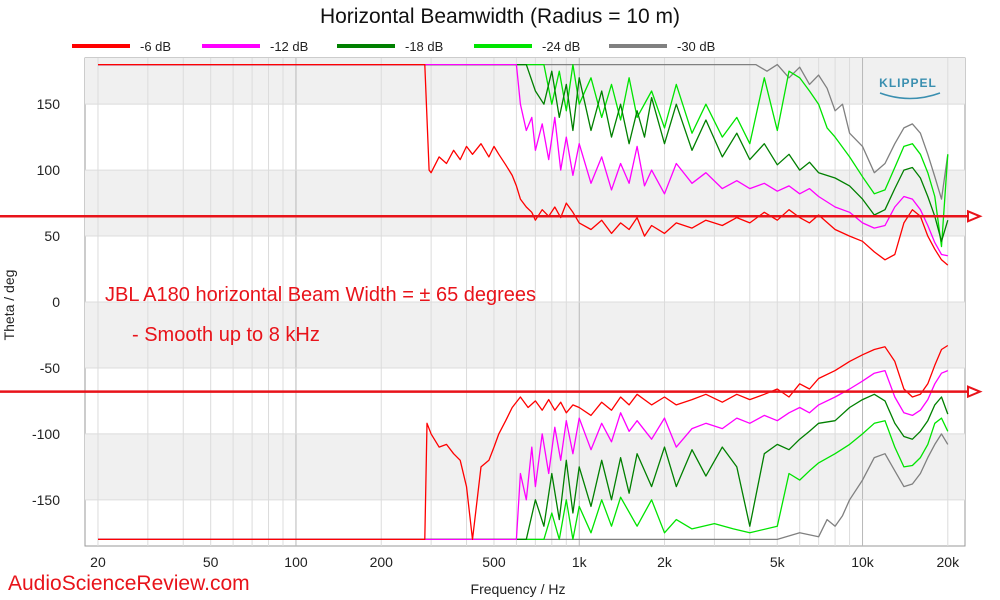  What do you see at coordinates (910, 96) in the screenshot?
I see `klippel-swoosh-icon` at bounding box center [910, 96].